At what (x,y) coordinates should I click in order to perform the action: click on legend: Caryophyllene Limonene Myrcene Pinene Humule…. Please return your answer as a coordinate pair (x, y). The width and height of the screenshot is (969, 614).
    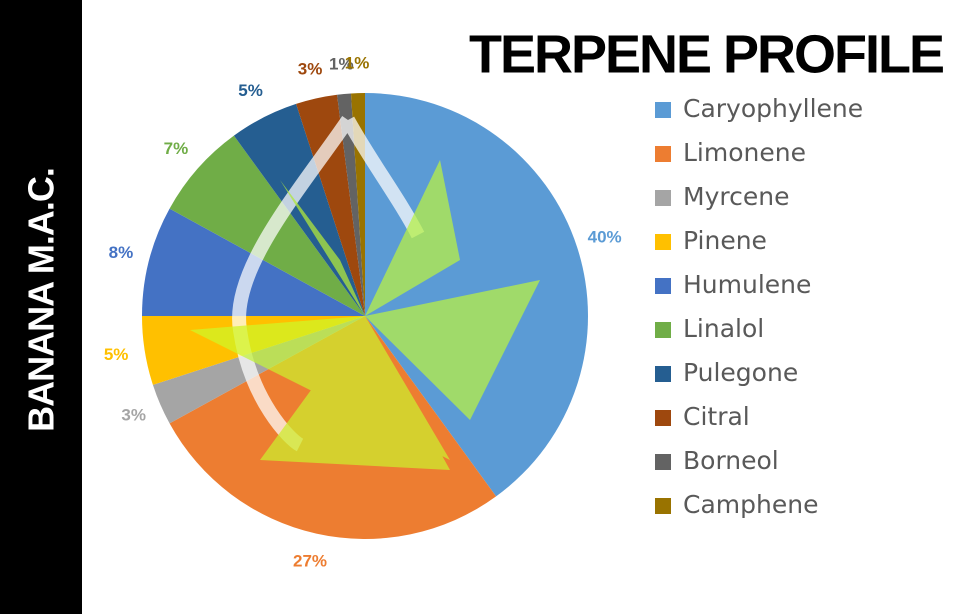
    Looking at the image, I should click on (759, 306).